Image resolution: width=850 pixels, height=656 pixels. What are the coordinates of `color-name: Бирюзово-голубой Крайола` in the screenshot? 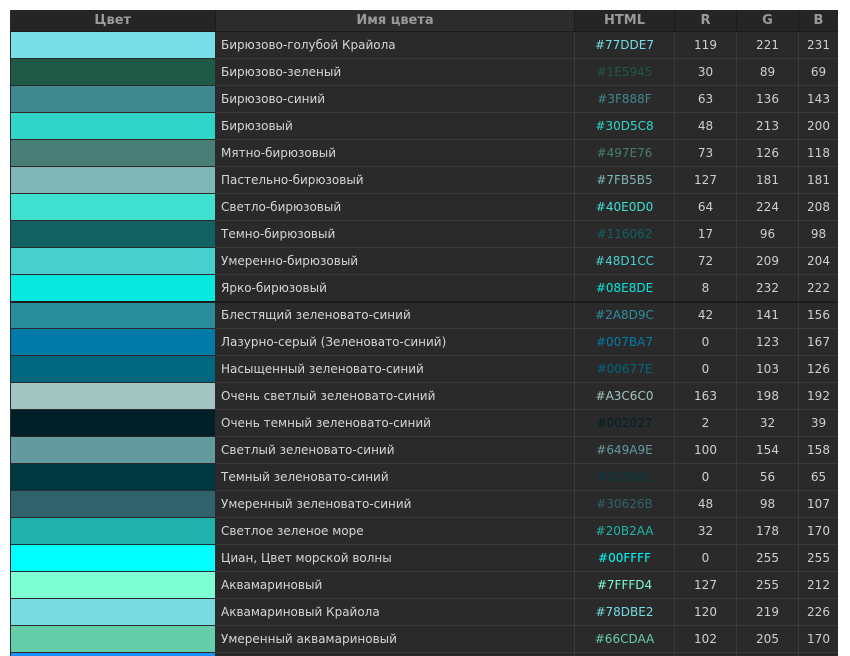 It's located at (395, 45).